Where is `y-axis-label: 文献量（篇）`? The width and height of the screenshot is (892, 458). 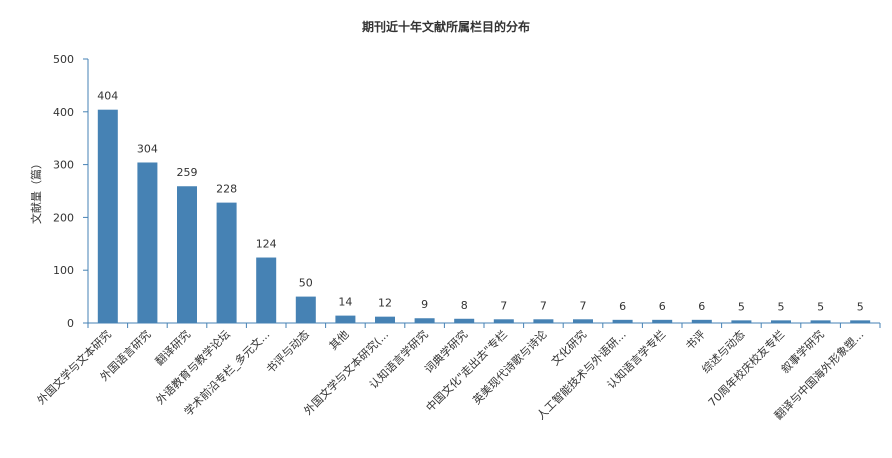
y-axis-label: 文献量（篇） is located at coordinates (36, 191).